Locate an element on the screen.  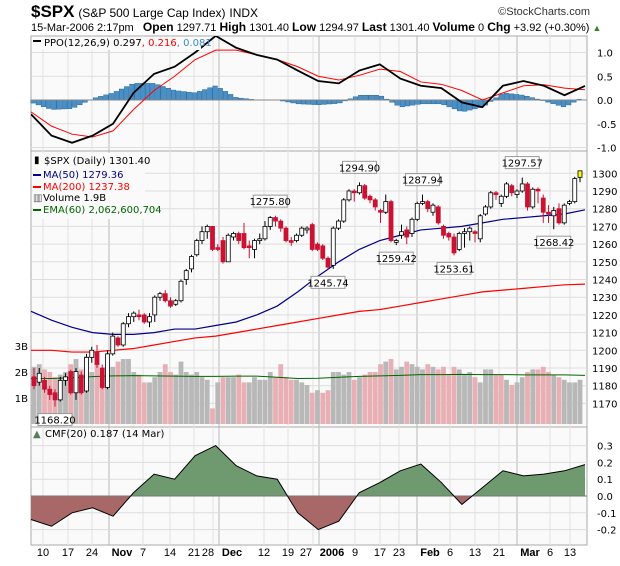
candlestick-icon: ▮ is located at coordinates (37, 160).